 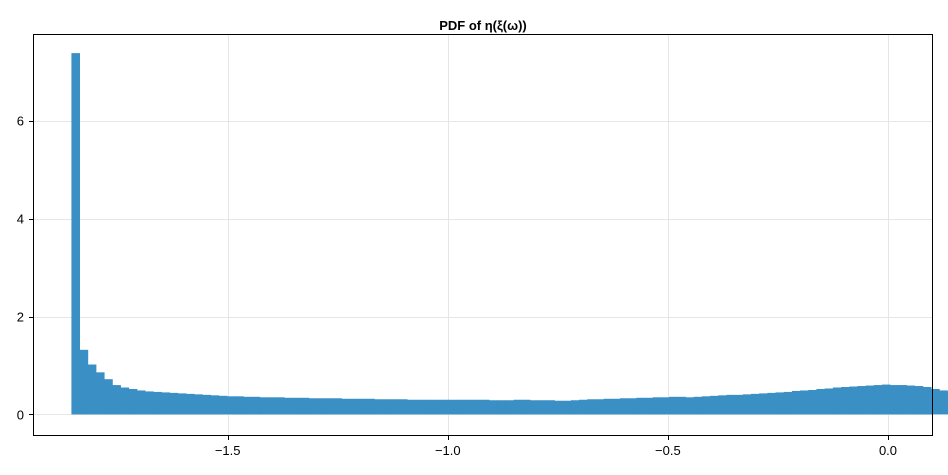 I want to click on x-tick-label: 0.0, so click(x=888, y=450).